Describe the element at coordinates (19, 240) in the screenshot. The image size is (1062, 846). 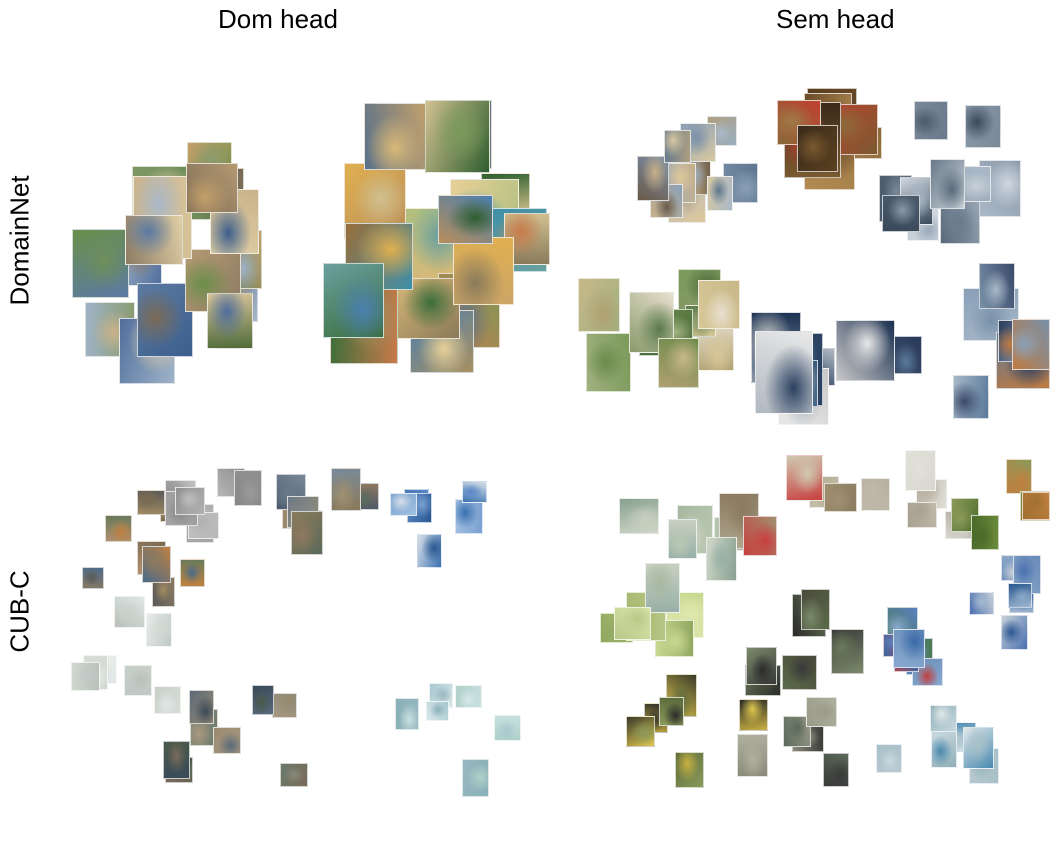
I see `row-title-domainnet: DomainNet` at that location.